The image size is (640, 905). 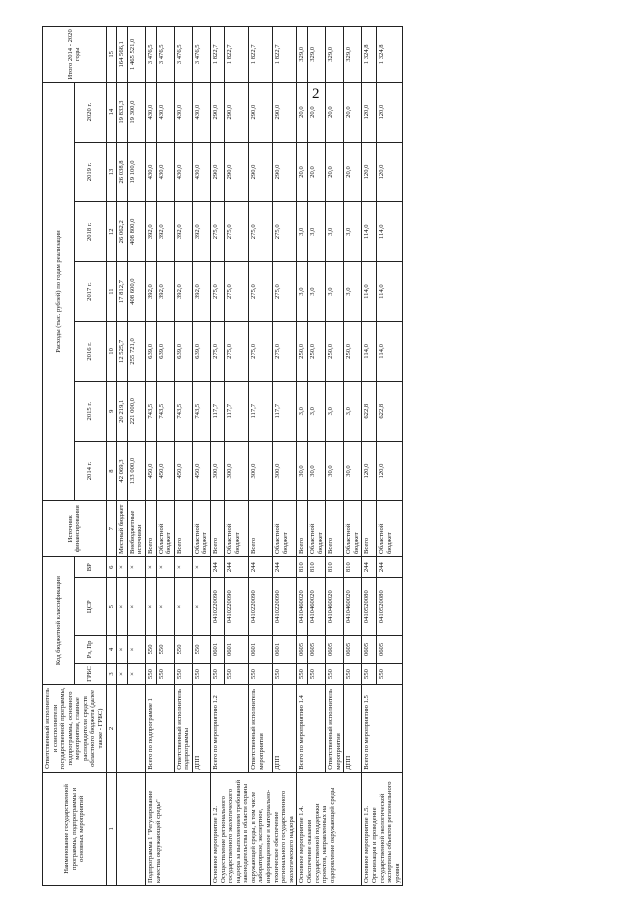 I want to click on col-number: 15, so click(x=111, y=54).